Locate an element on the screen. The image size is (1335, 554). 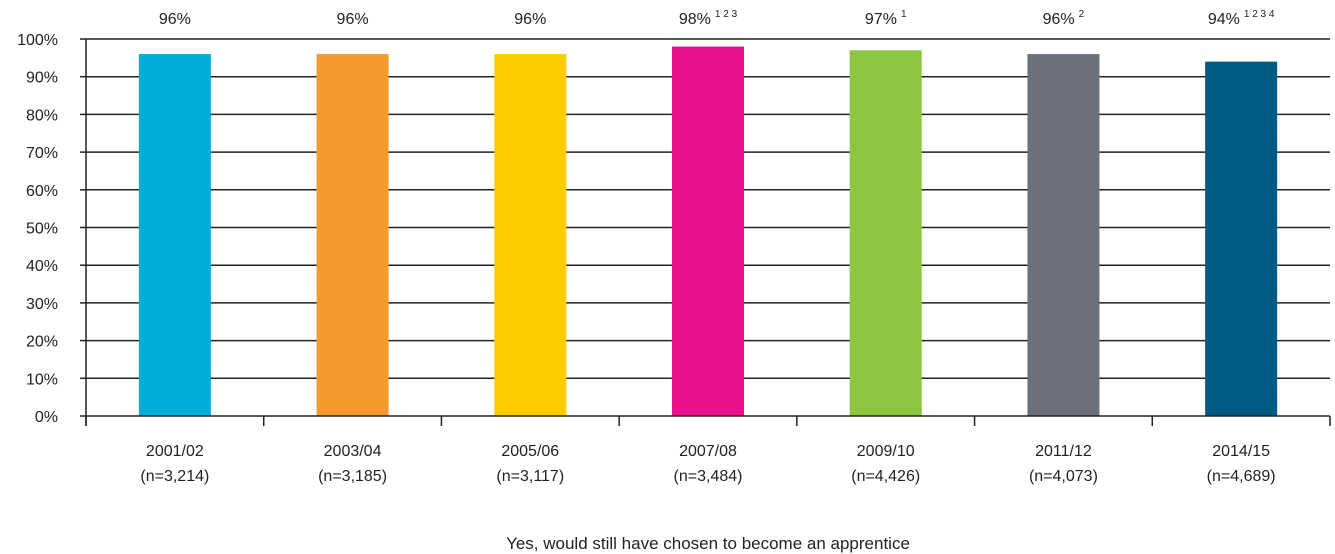
sample-size-label: (n=4,689) is located at coordinates (1241, 476).